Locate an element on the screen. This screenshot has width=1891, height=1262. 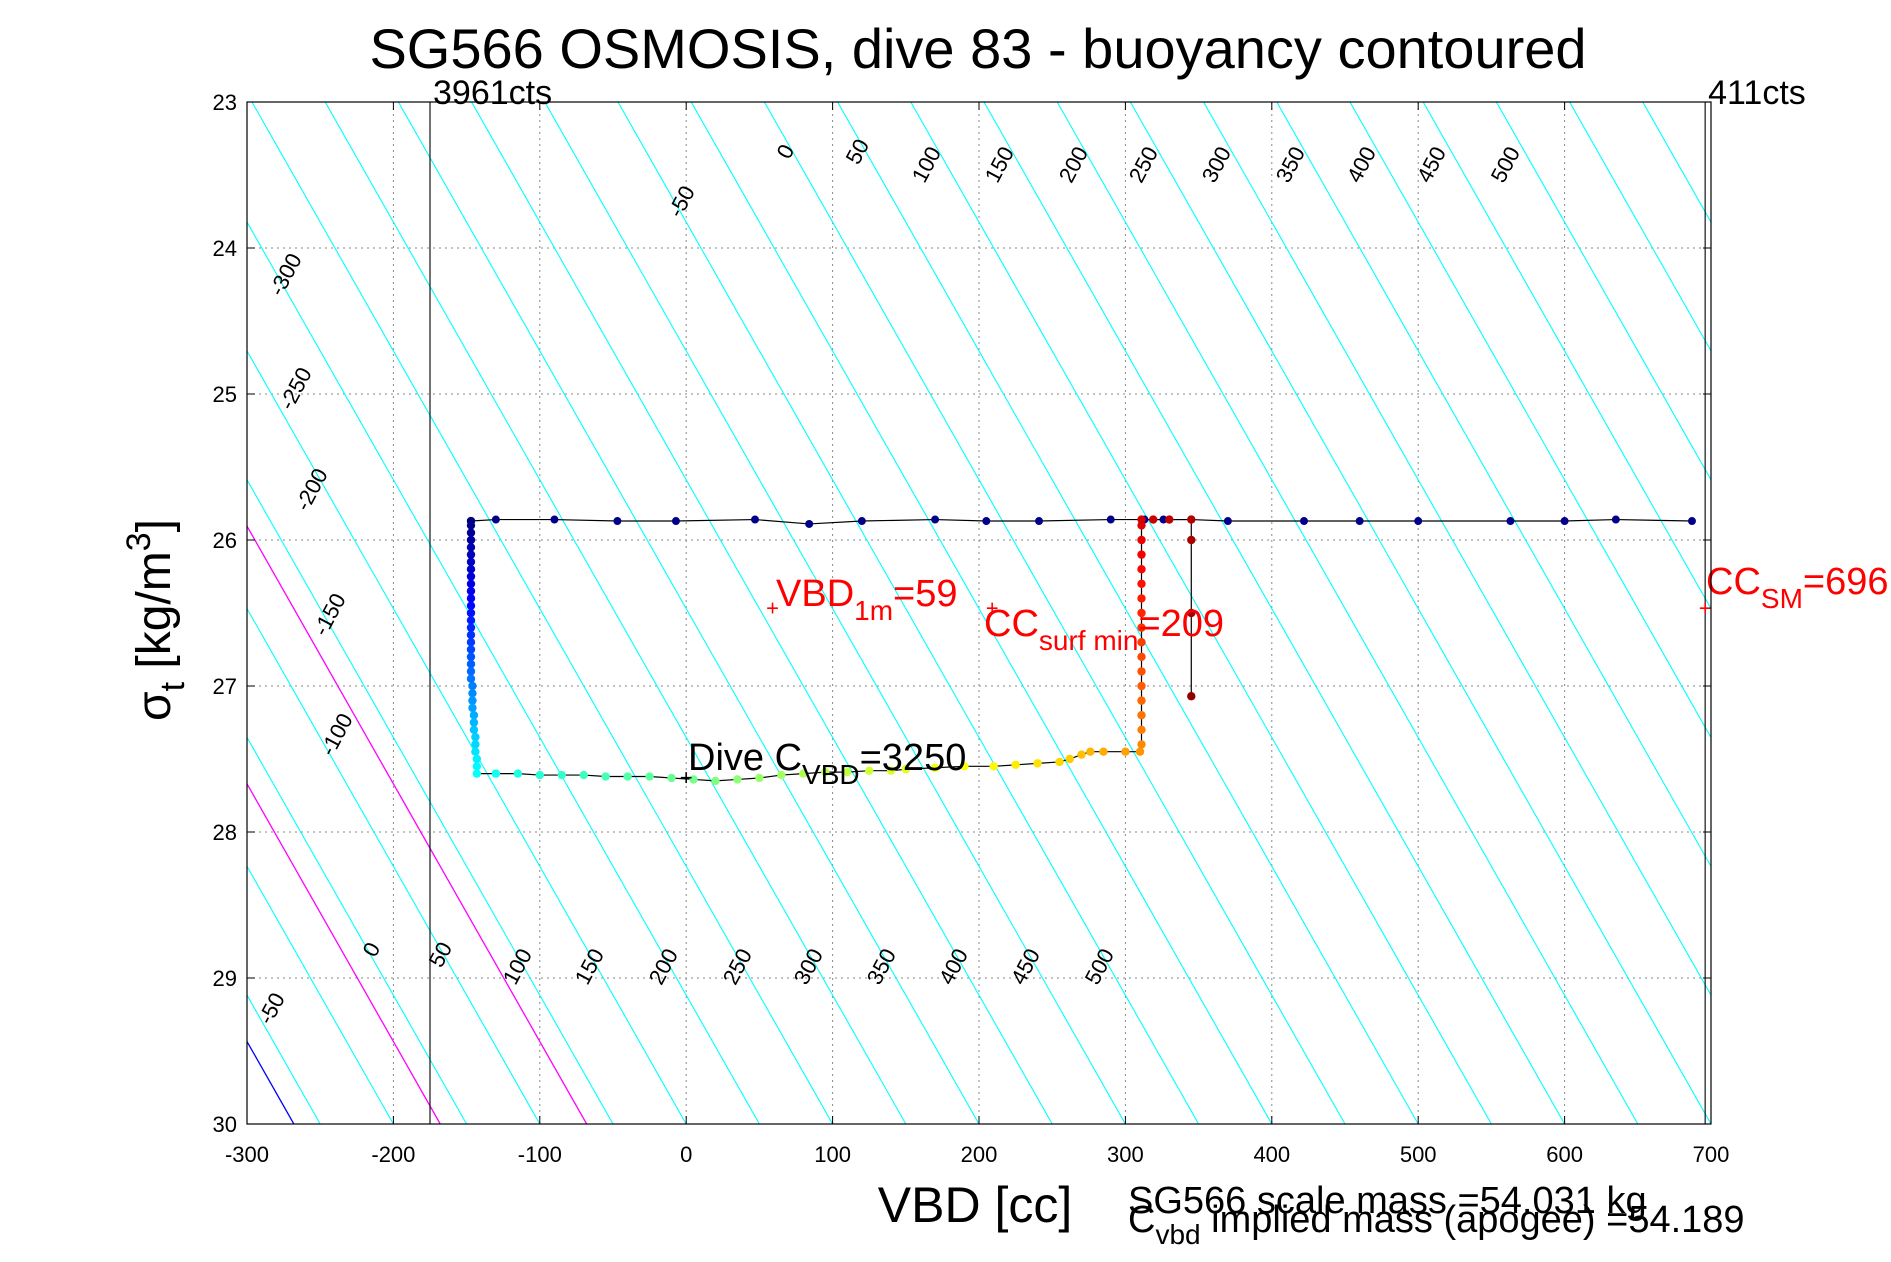
annotation-main: Dive C is located at coordinates (745, 758).